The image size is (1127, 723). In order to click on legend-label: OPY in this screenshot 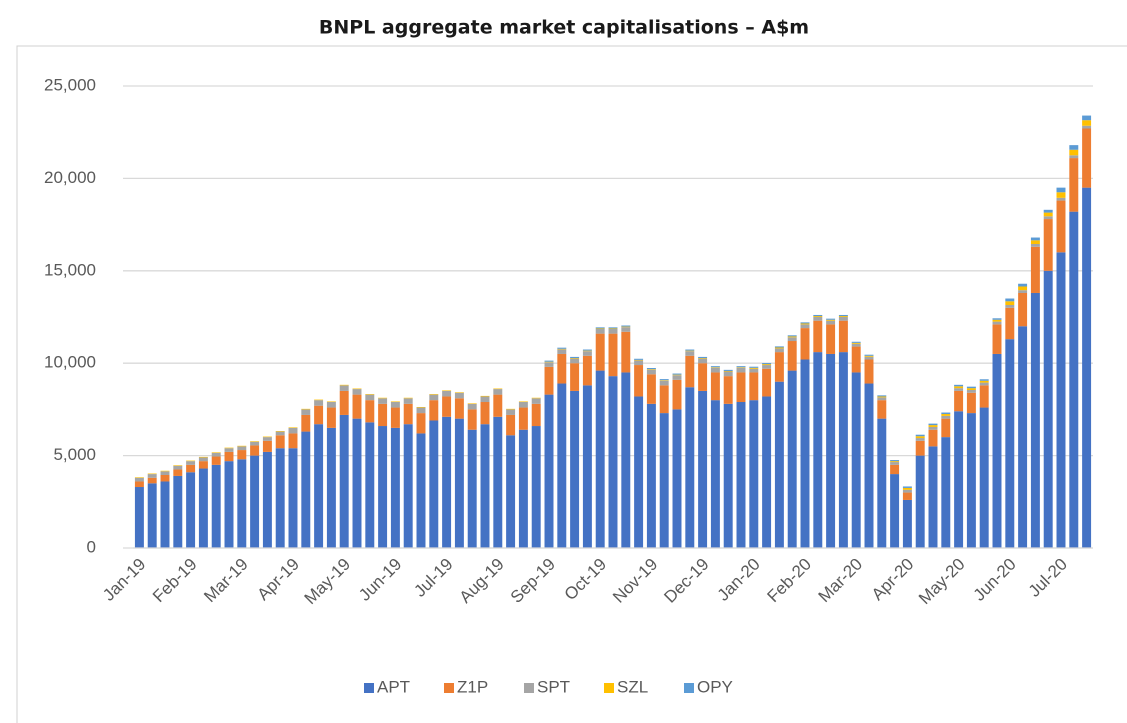, I will do `click(715, 686)`.